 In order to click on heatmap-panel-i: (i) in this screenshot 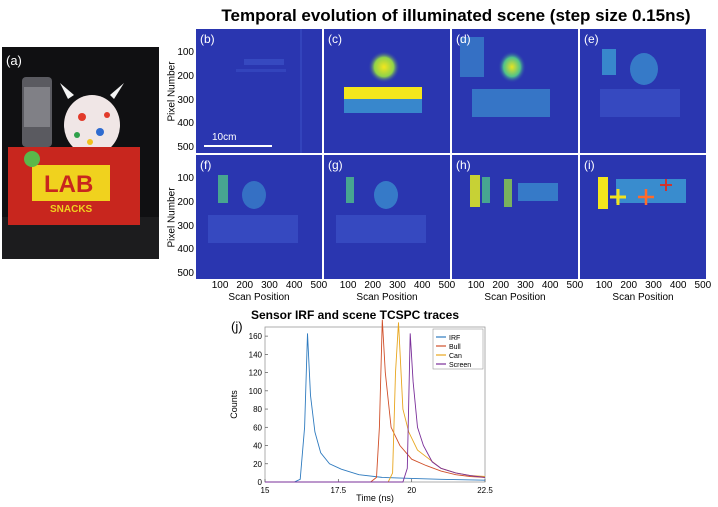, I will do `click(643, 217)`.